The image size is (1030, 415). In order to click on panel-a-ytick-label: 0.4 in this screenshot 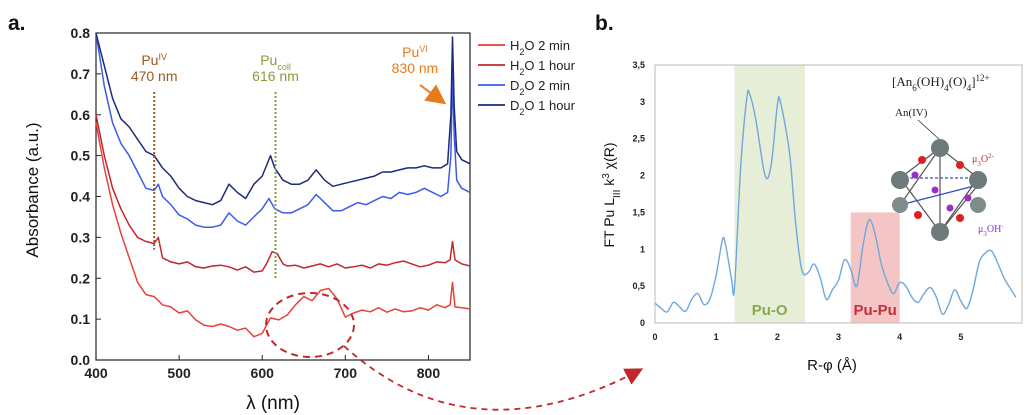, I will do `click(81, 197)`.